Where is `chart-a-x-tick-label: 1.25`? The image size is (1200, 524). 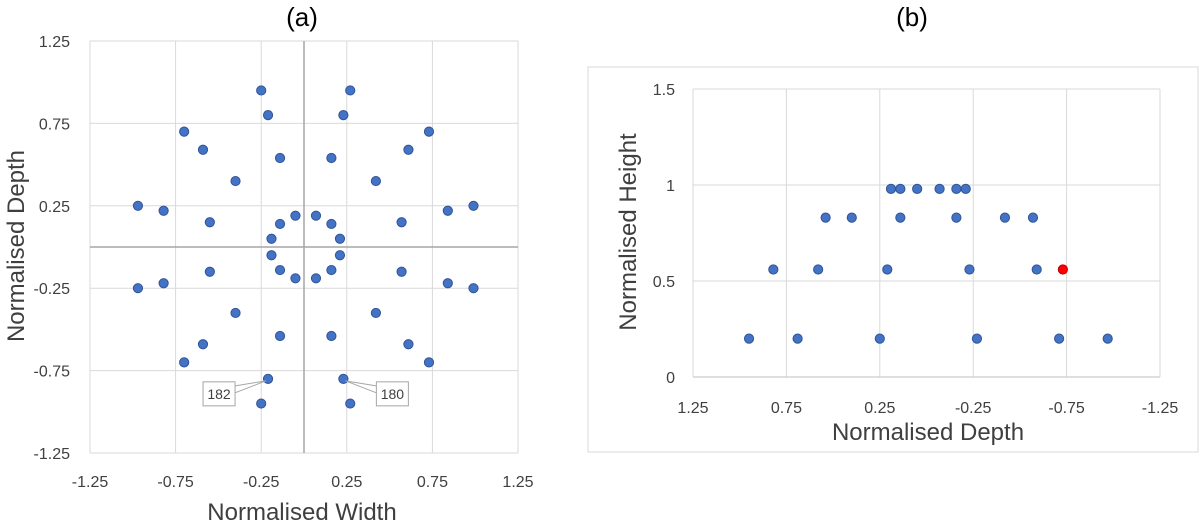 chart-a-x-tick-label: 1.25 is located at coordinates (517, 482).